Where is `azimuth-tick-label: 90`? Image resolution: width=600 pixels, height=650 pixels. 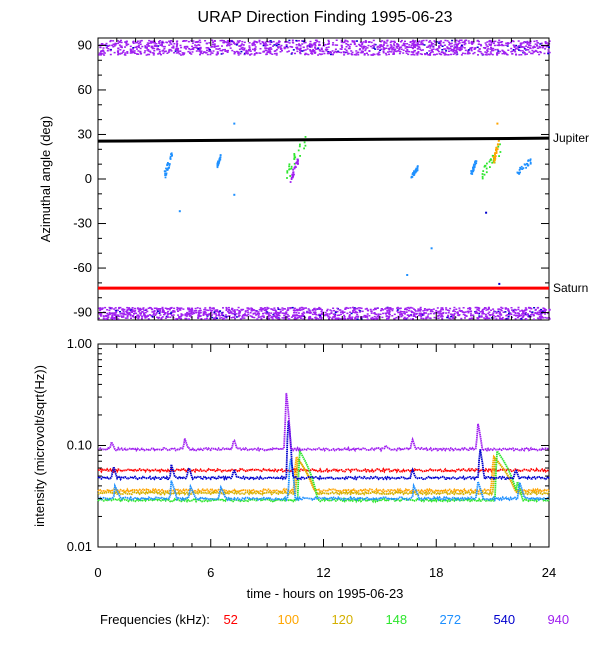
azimuth-tick-label: 90 is located at coordinates (85, 44).